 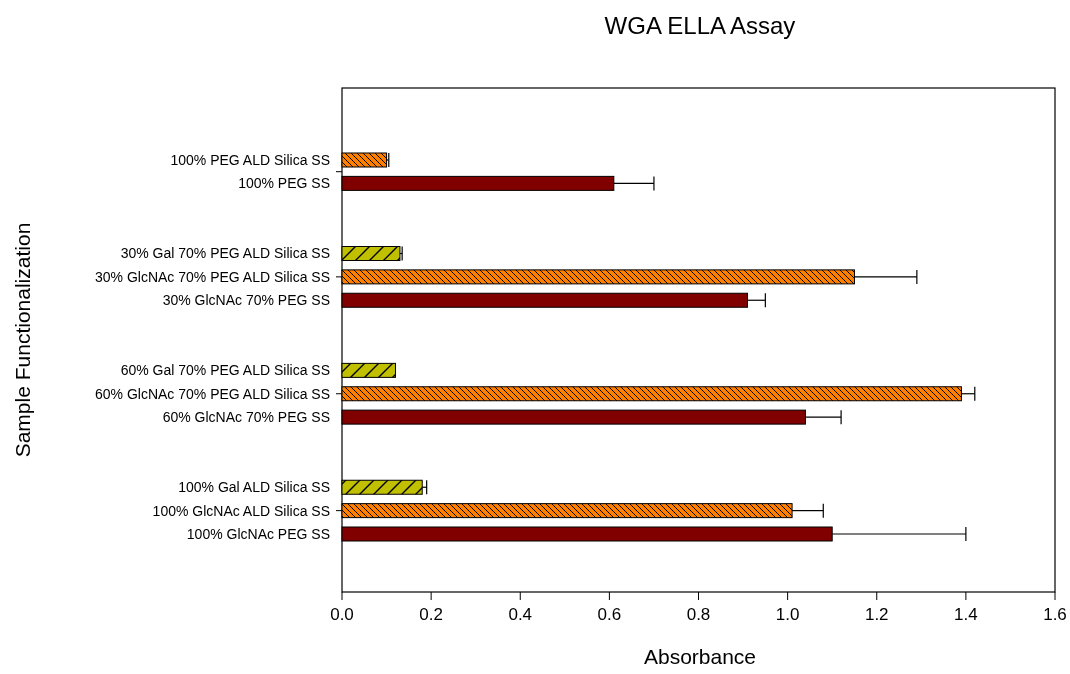 What do you see at coordinates (246, 417) in the screenshot?
I see `y-tick-label: 60% GlcNAc 70% PEG SS` at bounding box center [246, 417].